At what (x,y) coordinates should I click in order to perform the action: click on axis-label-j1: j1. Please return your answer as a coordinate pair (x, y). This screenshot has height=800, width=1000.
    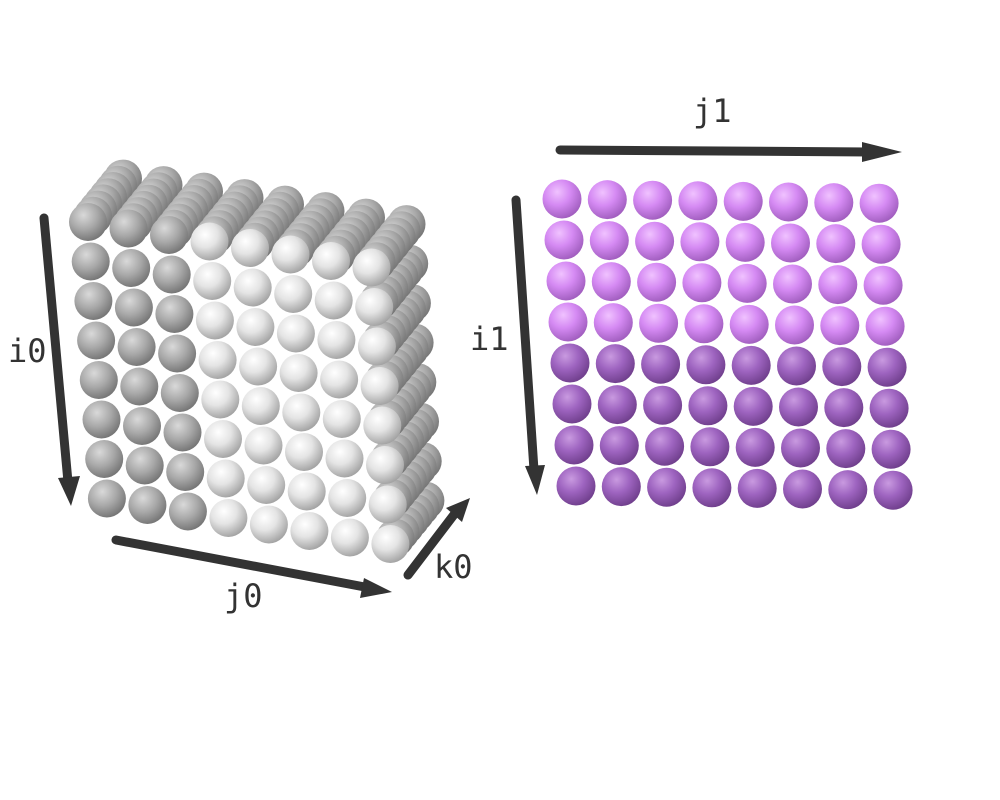
    Looking at the image, I should click on (712, 111).